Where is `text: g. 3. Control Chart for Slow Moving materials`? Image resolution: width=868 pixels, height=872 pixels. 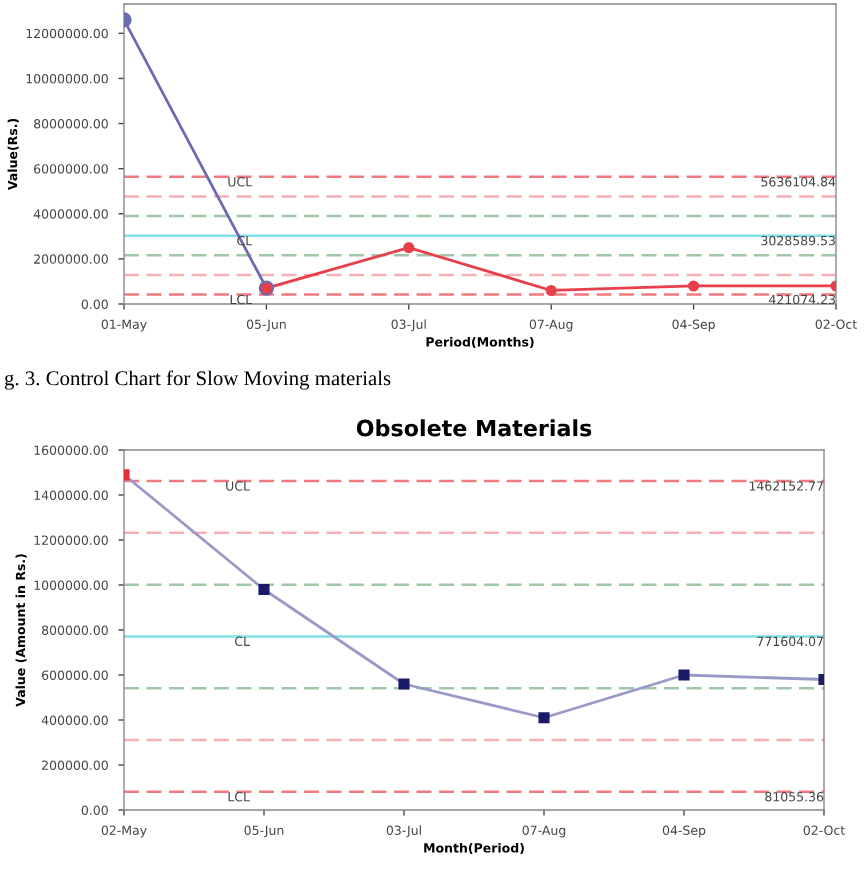 text: g. 3. Control Chart for Slow Moving materials is located at coordinates (197, 380).